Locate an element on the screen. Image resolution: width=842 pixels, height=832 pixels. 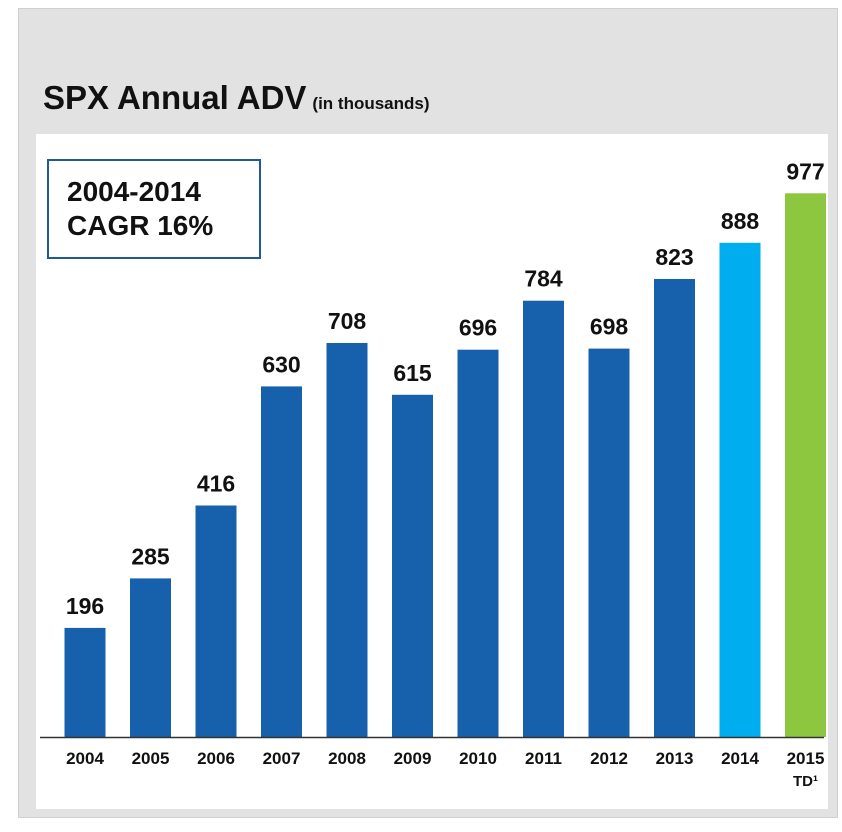
chart-title-text: SPX Annual ADV is located at coordinates (175, 97).